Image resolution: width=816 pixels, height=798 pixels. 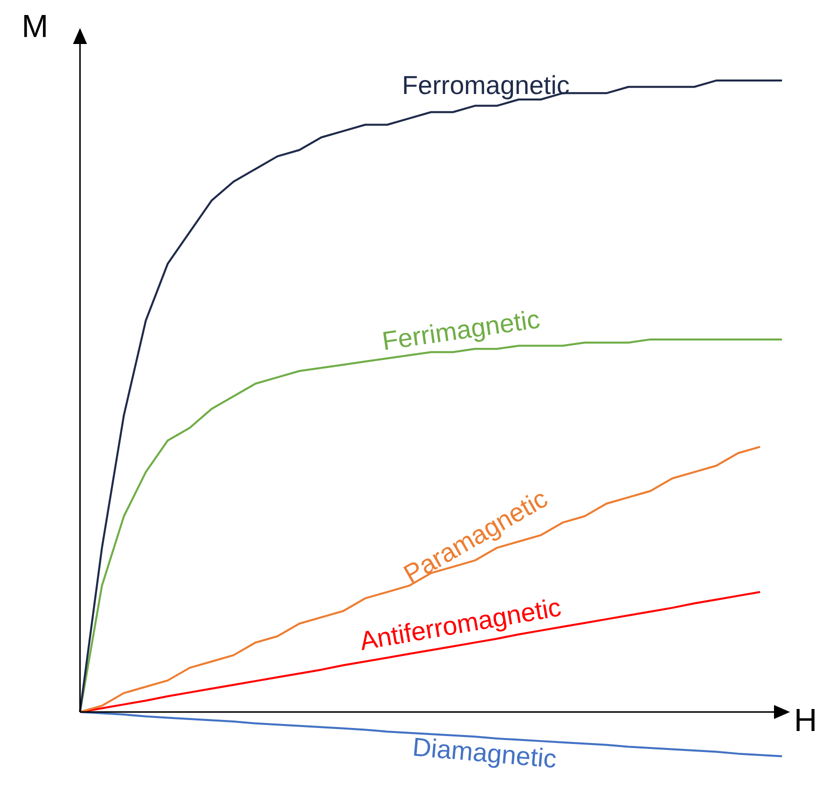 I want to click on series-label: Ferromagnetic, so click(x=486, y=85).